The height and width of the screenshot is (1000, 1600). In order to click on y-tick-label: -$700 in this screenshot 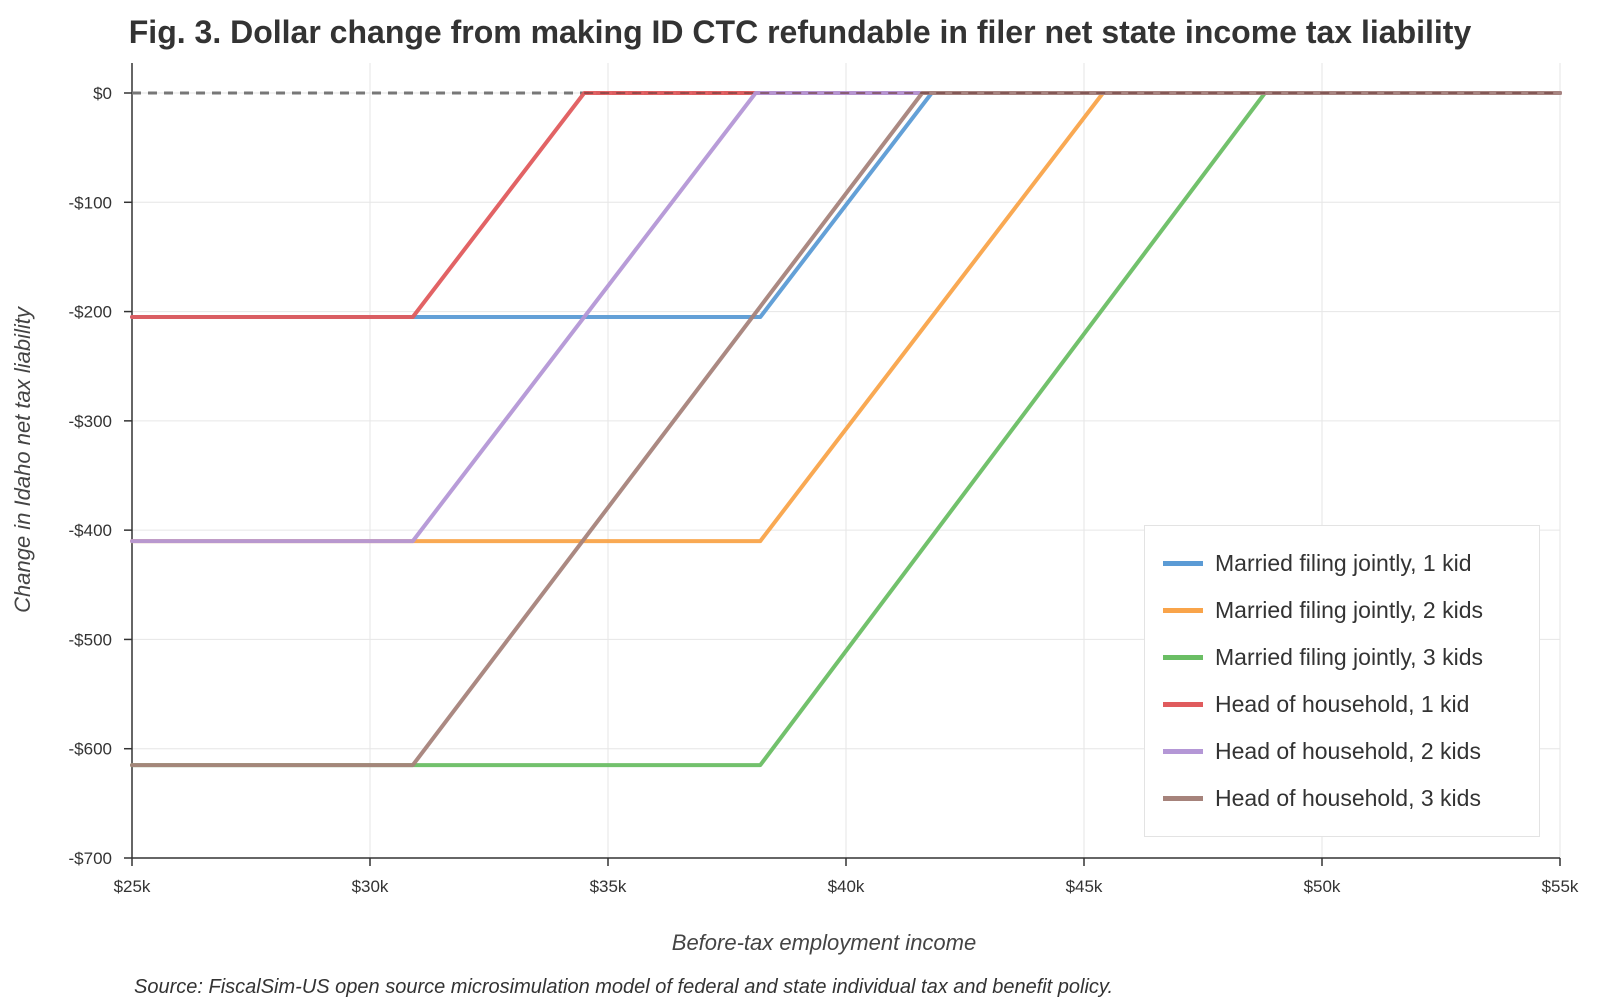, I will do `click(90, 858)`.